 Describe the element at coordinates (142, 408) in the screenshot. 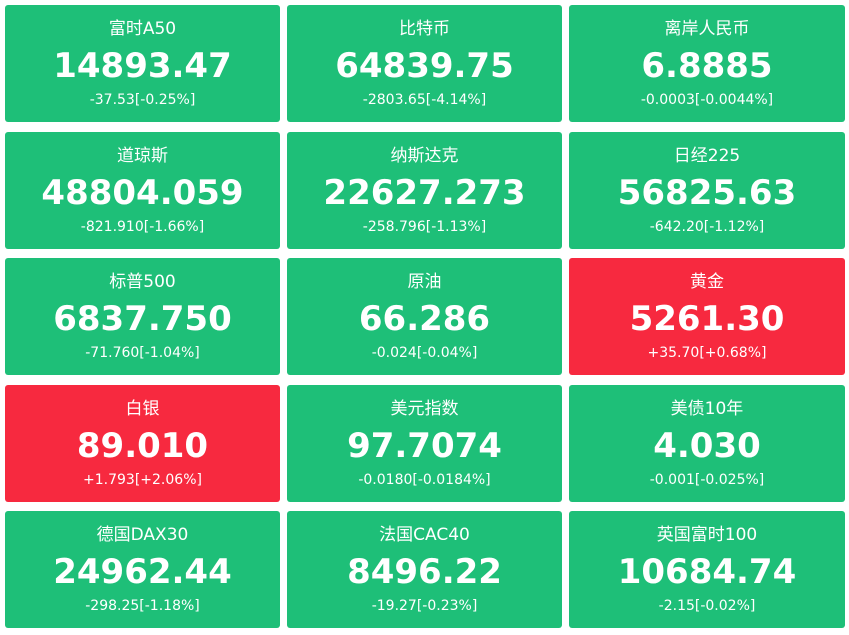

I see `quote-name: 白银` at that location.